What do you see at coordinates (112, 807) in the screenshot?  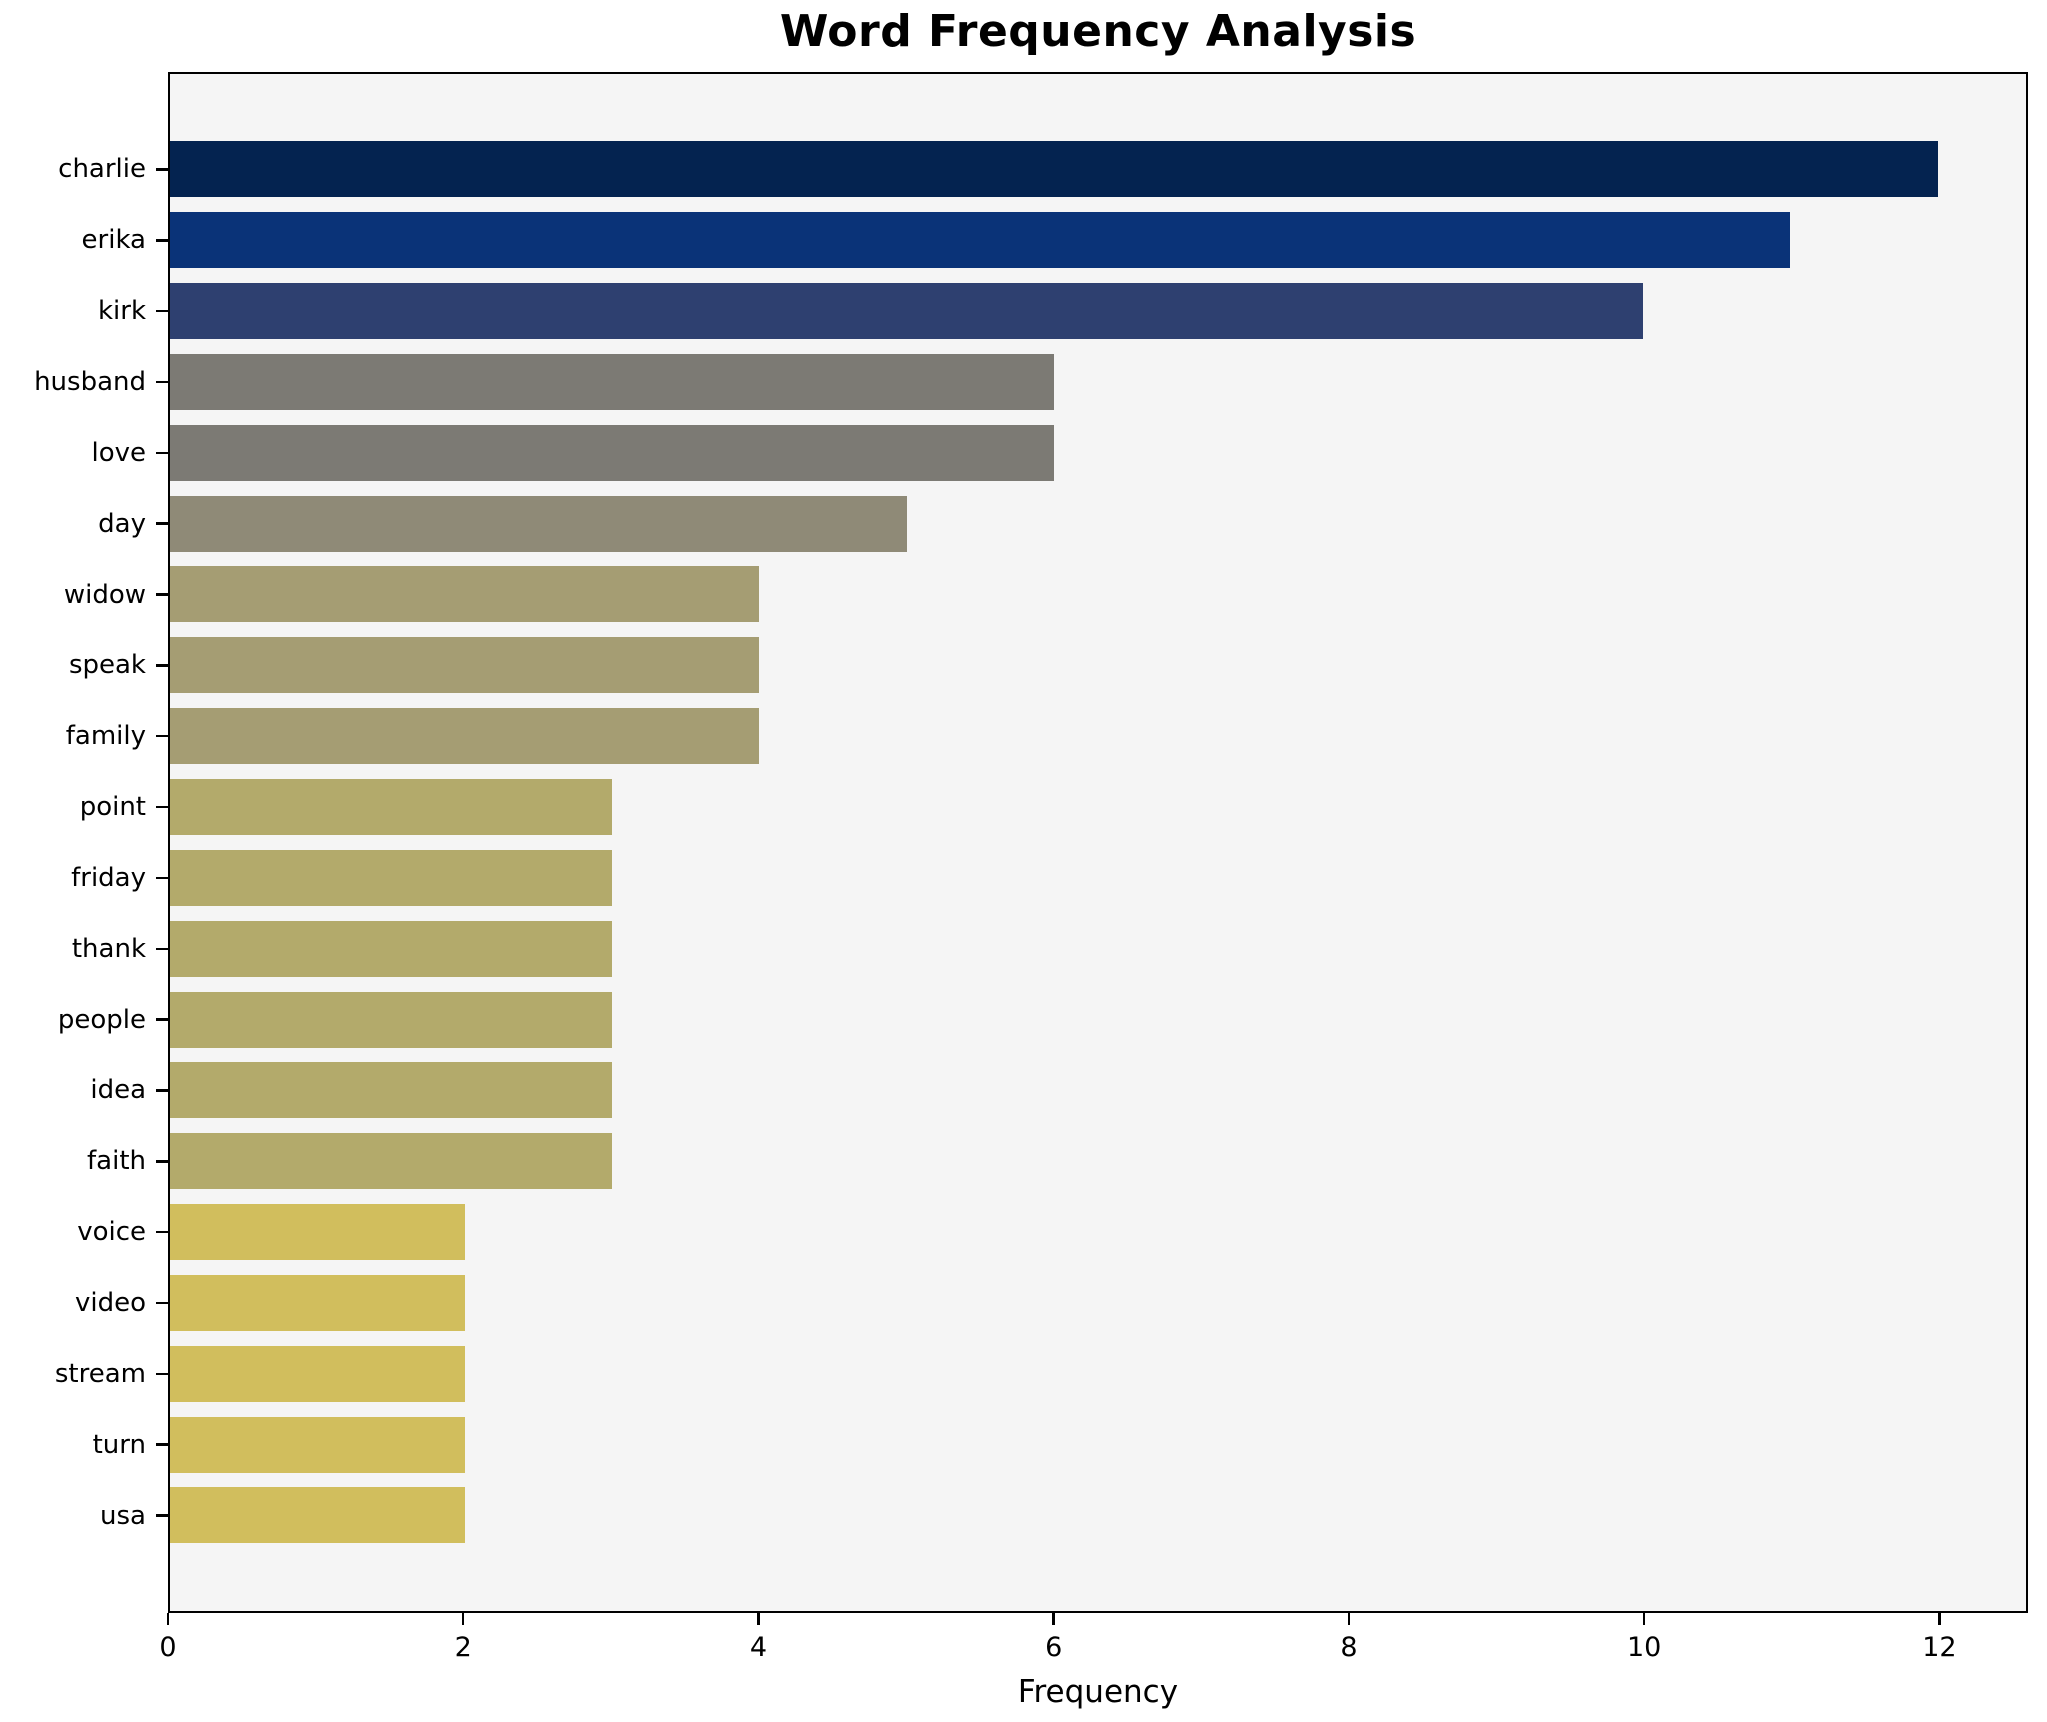 I see `y-tick-label-point: point` at bounding box center [112, 807].